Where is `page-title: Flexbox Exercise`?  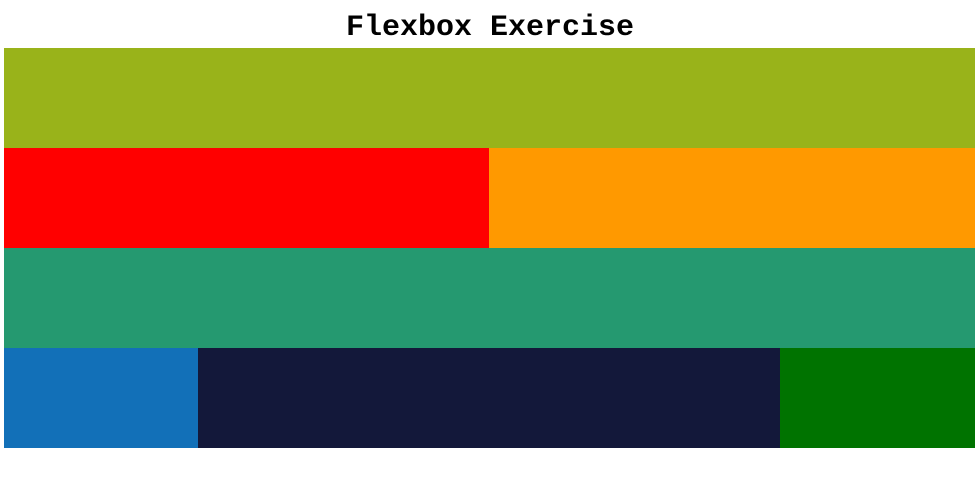 page-title: Flexbox Exercise is located at coordinates (490, 28).